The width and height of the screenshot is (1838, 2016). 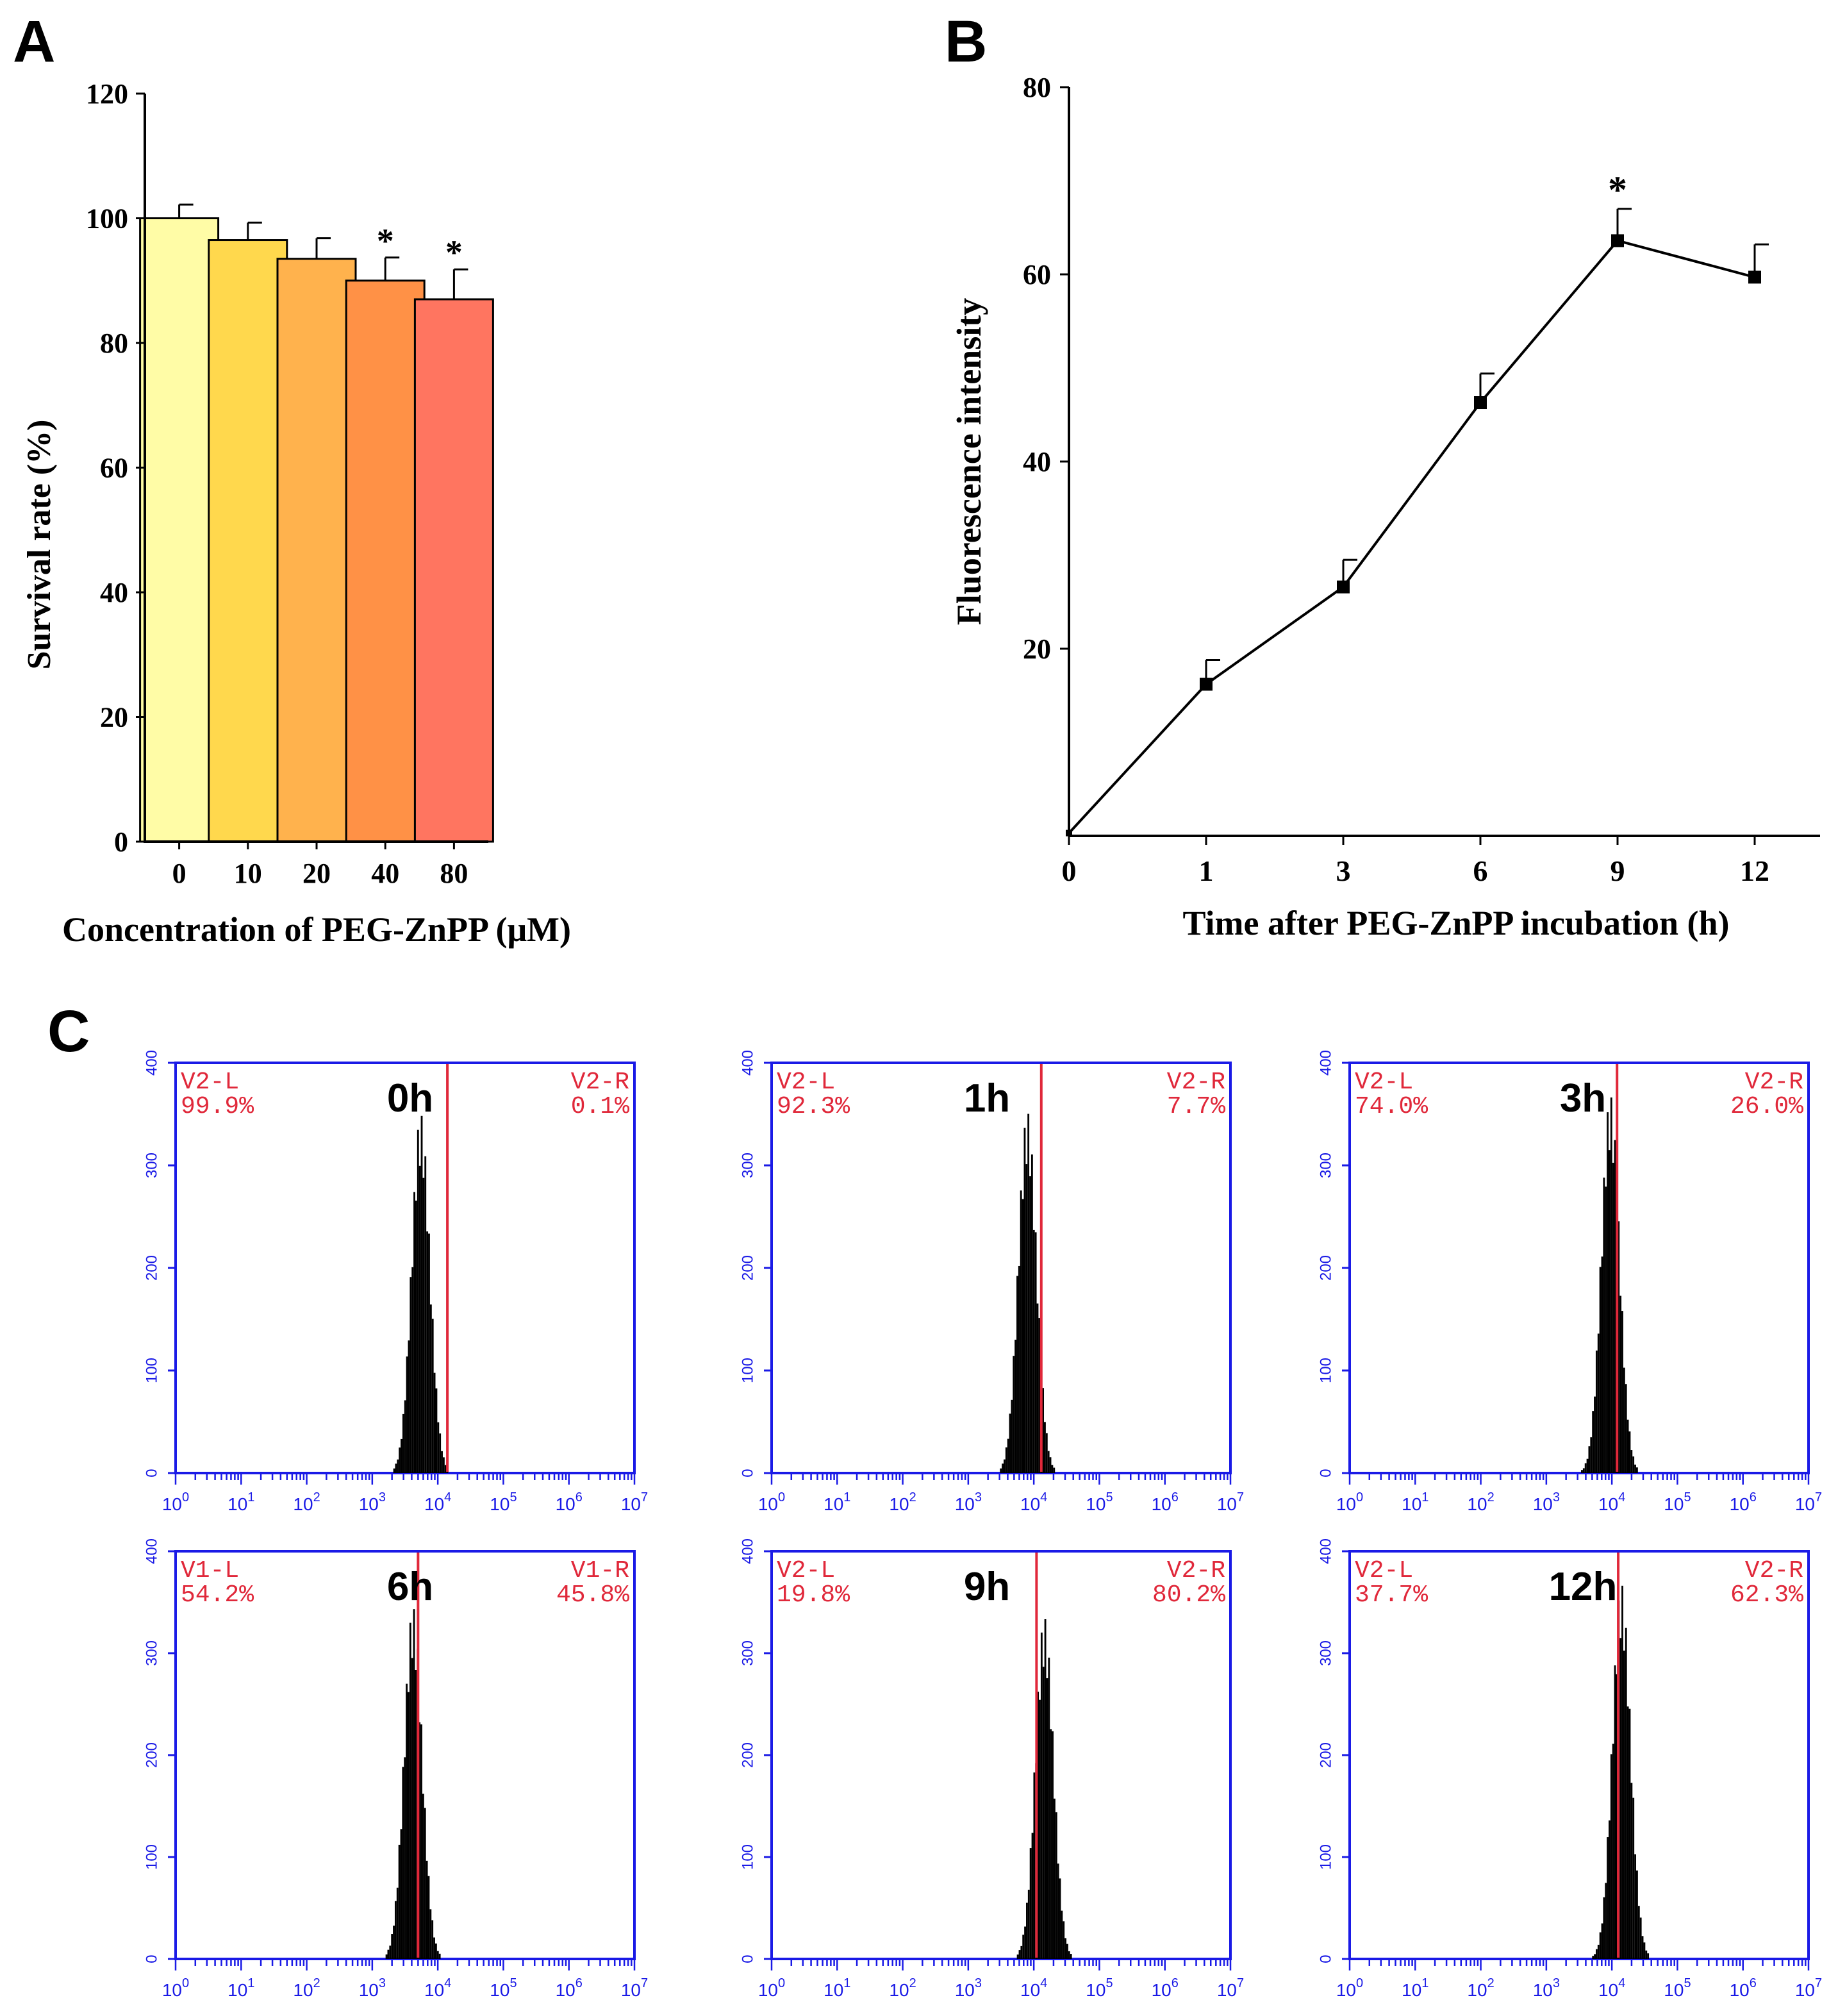 I want to click on right-gate-pct-9h: 80.2%, so click(x=1188, y=1595).